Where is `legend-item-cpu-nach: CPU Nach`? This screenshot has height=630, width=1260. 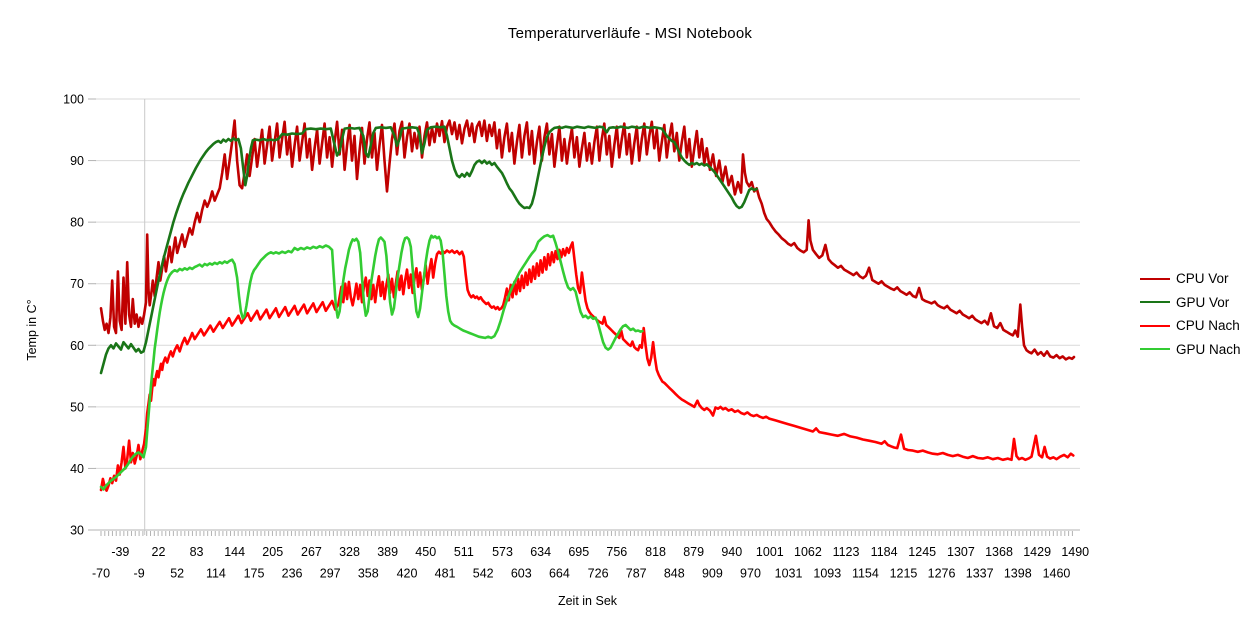
legend-item-cpu-nach: CPU Nach is located at coordinates (1190, 326).